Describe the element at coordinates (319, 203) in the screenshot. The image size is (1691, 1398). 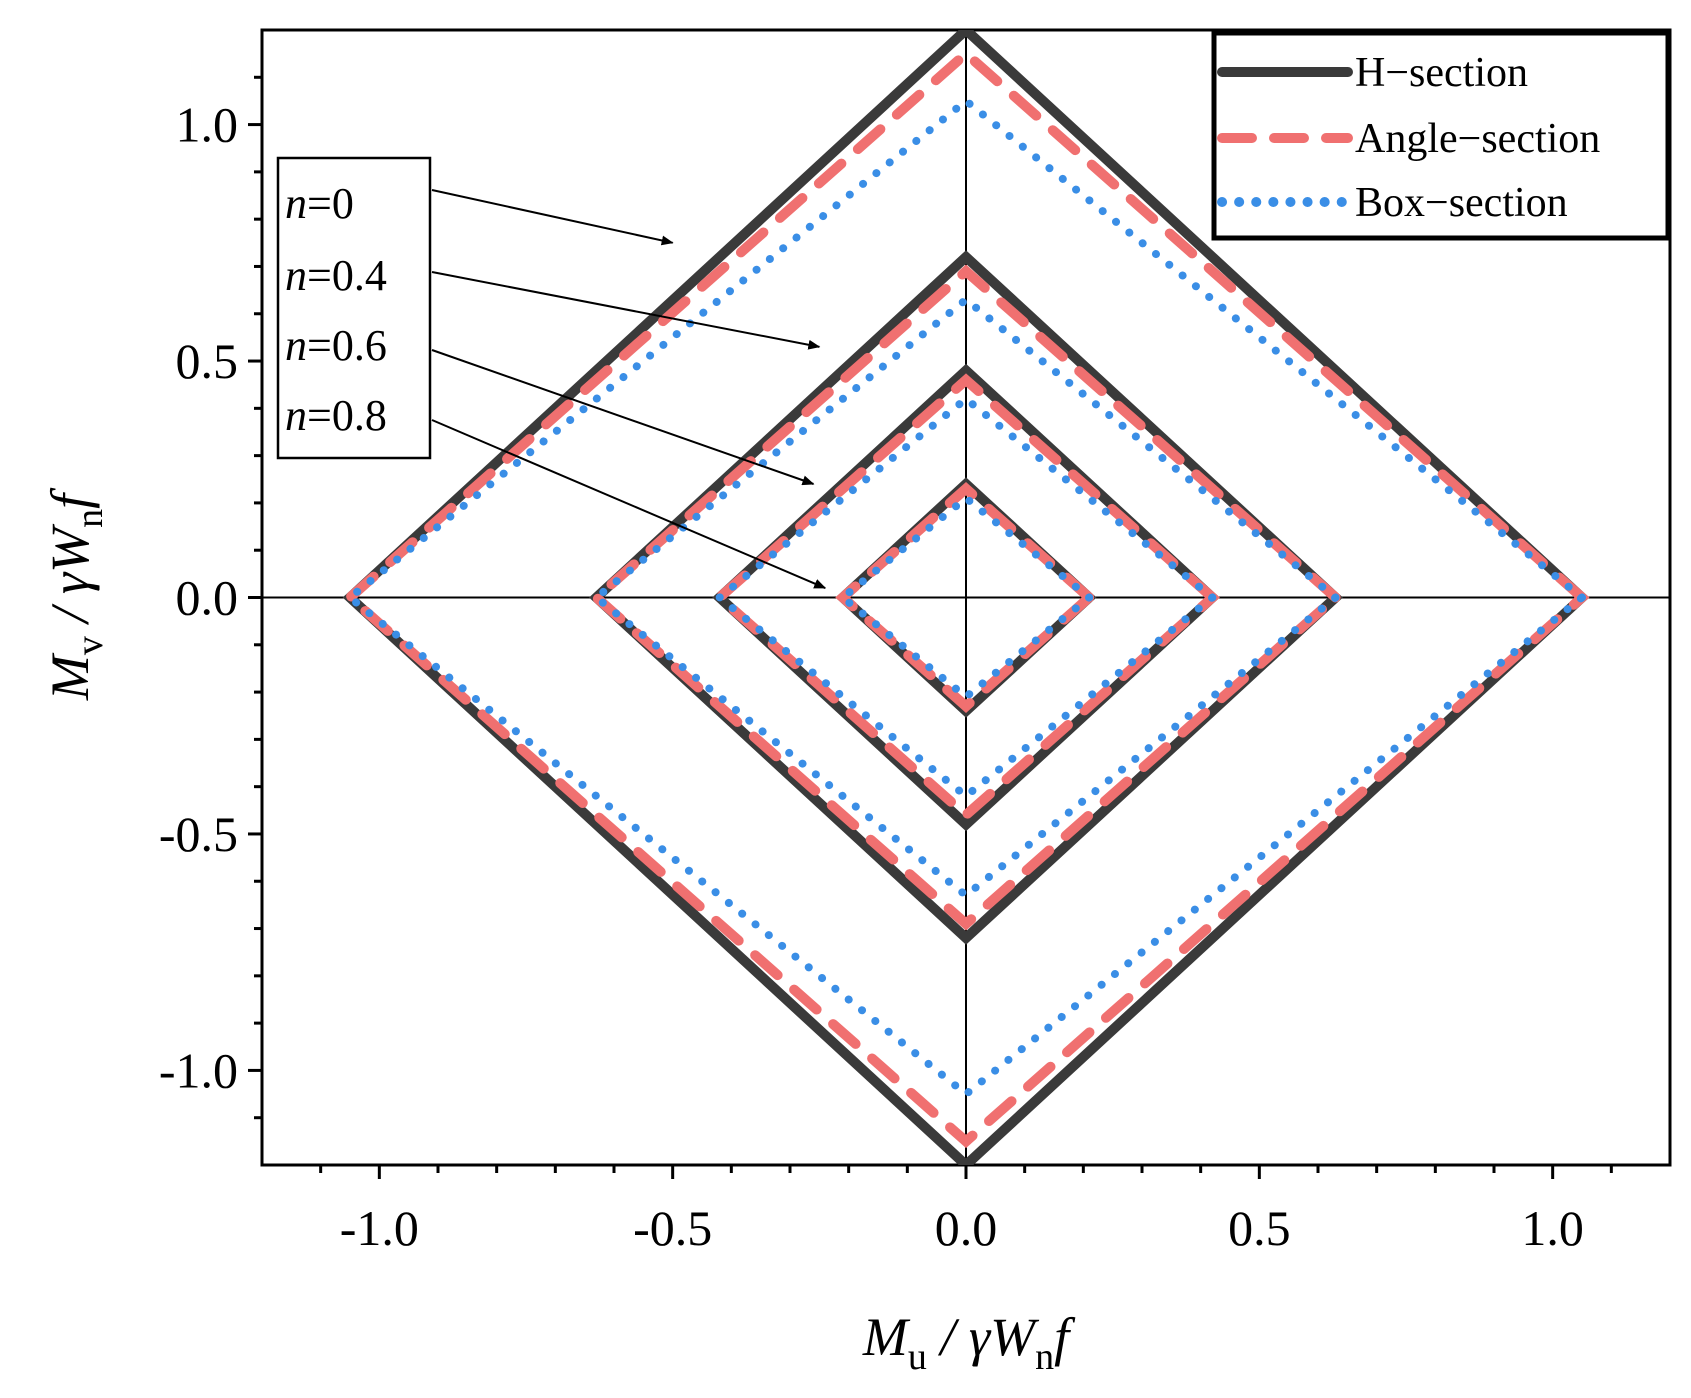
I see `annotation-n0: n=0` at that location.